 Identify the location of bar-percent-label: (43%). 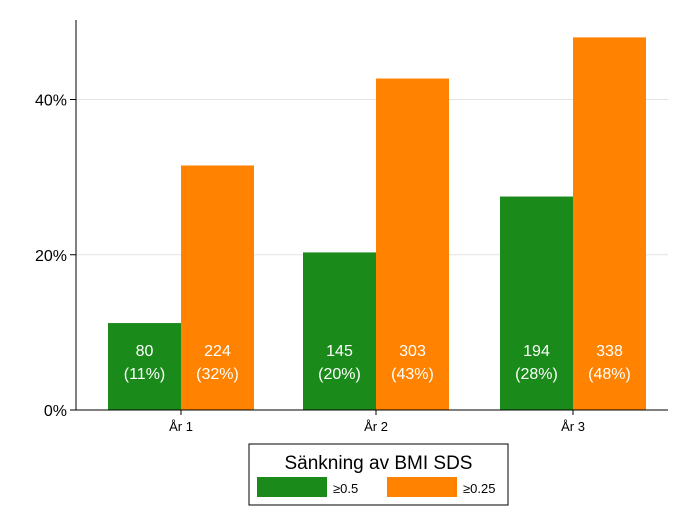
(412, 374).